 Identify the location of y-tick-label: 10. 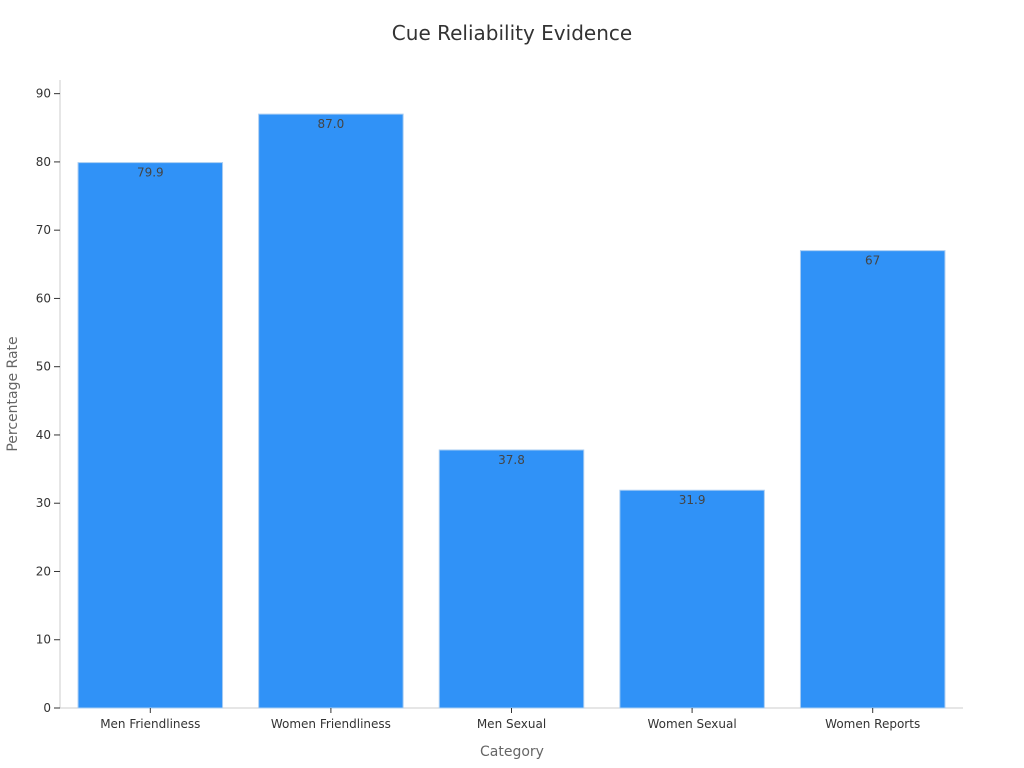
(43, 640).